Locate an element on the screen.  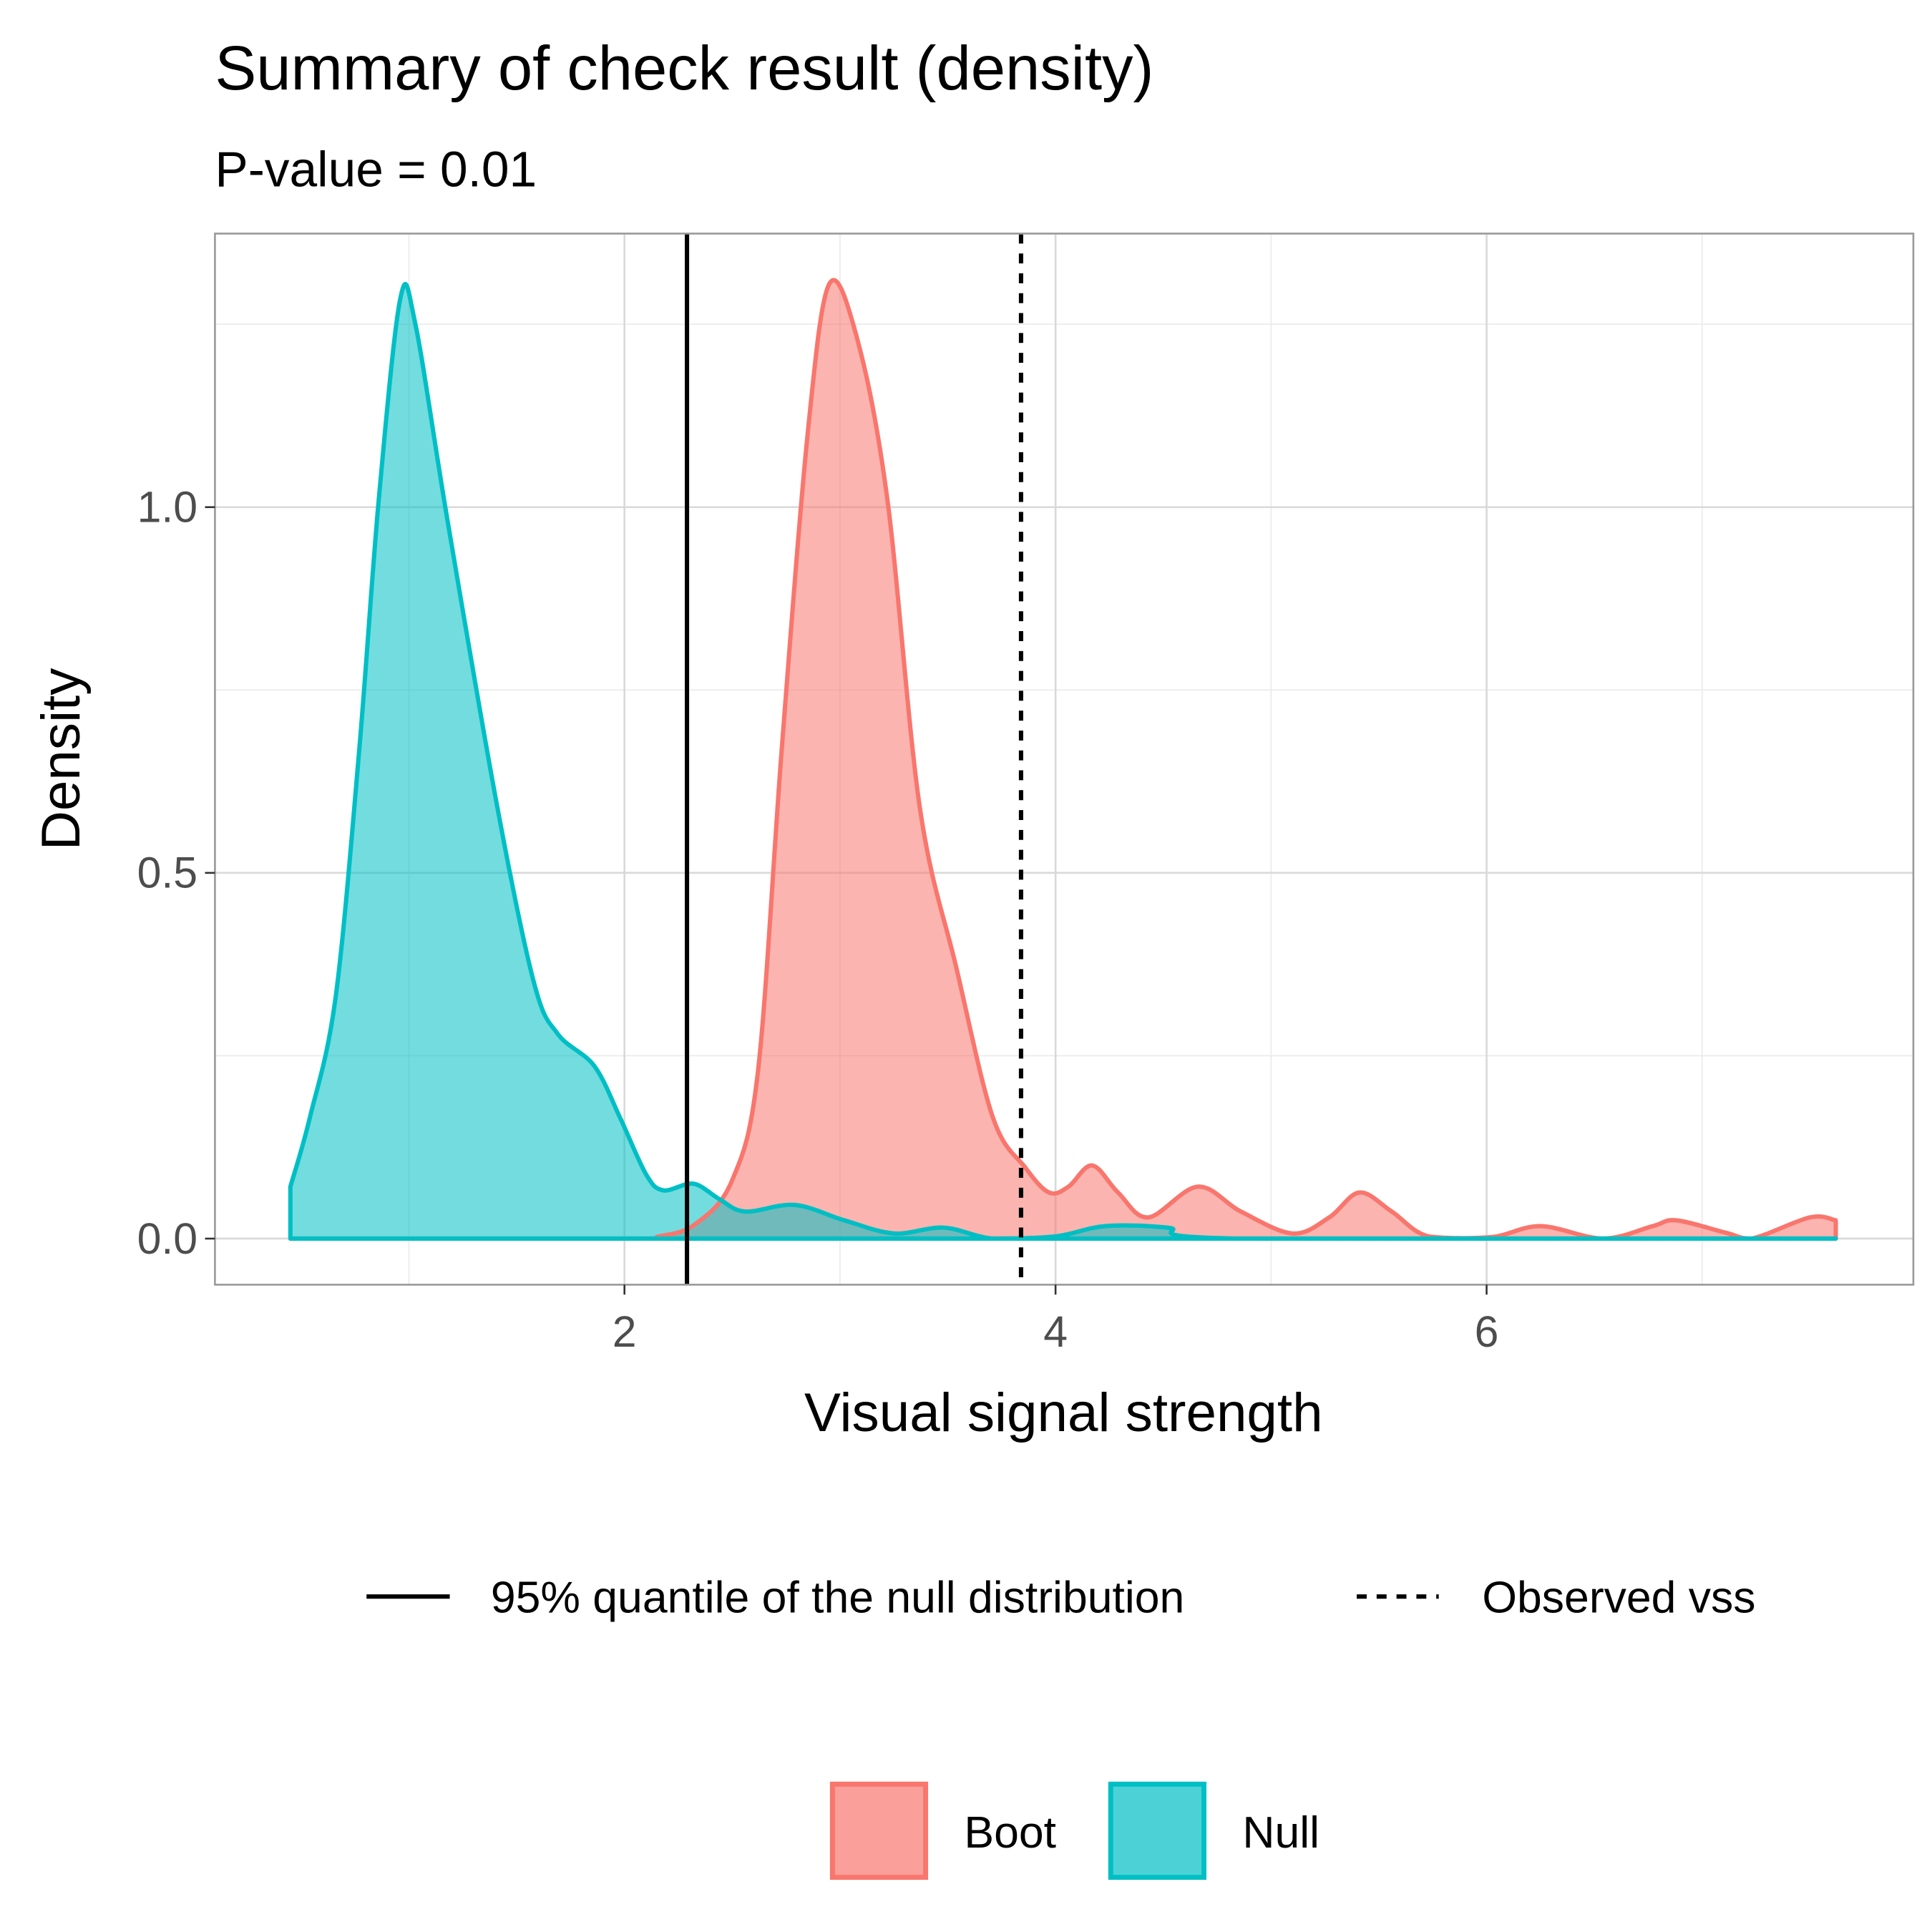
chart-title: Summary of check result (density) is located at coordinates (684, 68).